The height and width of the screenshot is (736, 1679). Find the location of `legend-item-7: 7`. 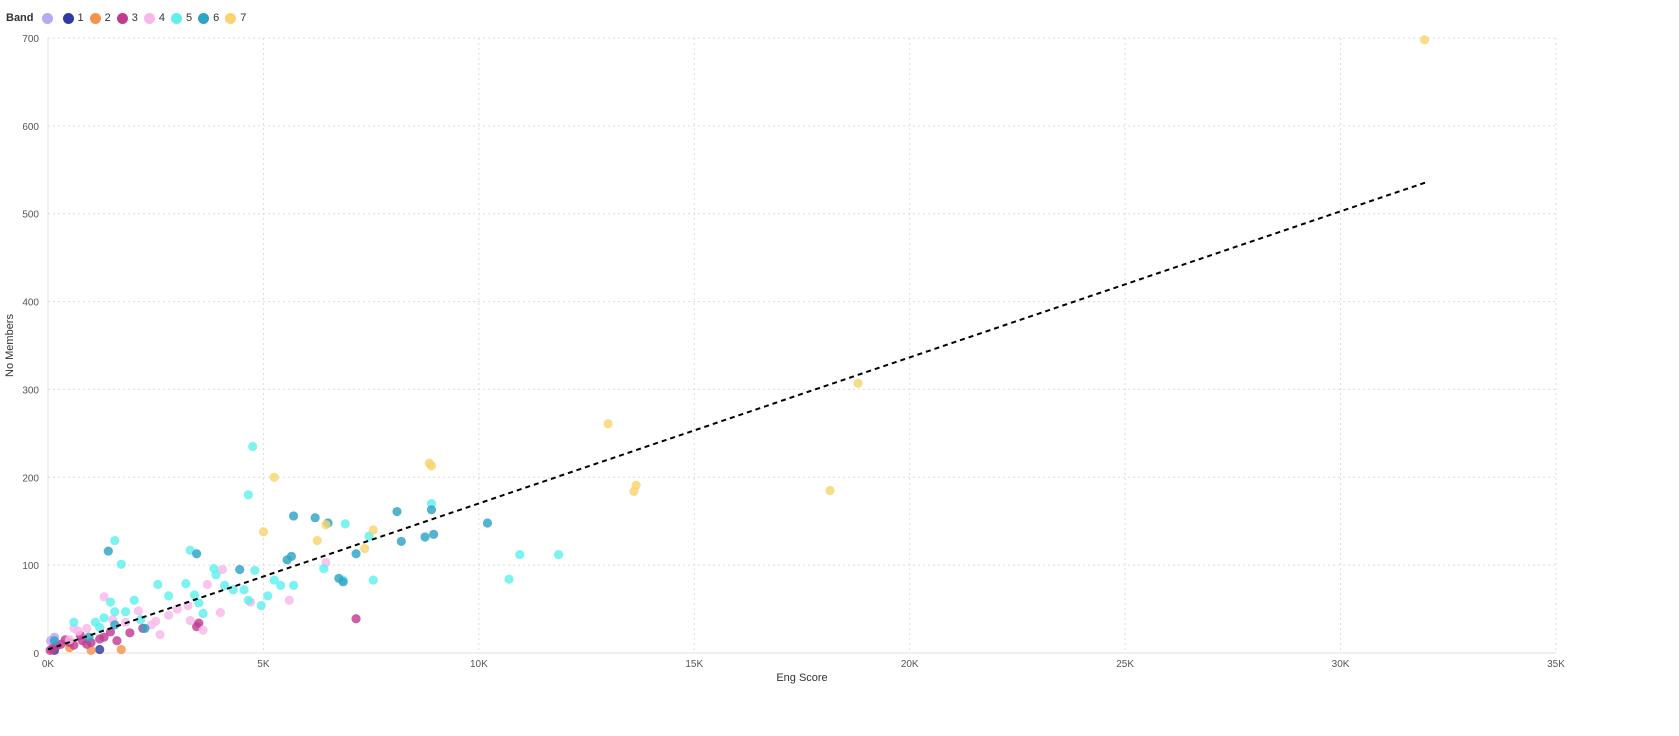

legend-item-7: 7 is located at coordinates (235, 18).